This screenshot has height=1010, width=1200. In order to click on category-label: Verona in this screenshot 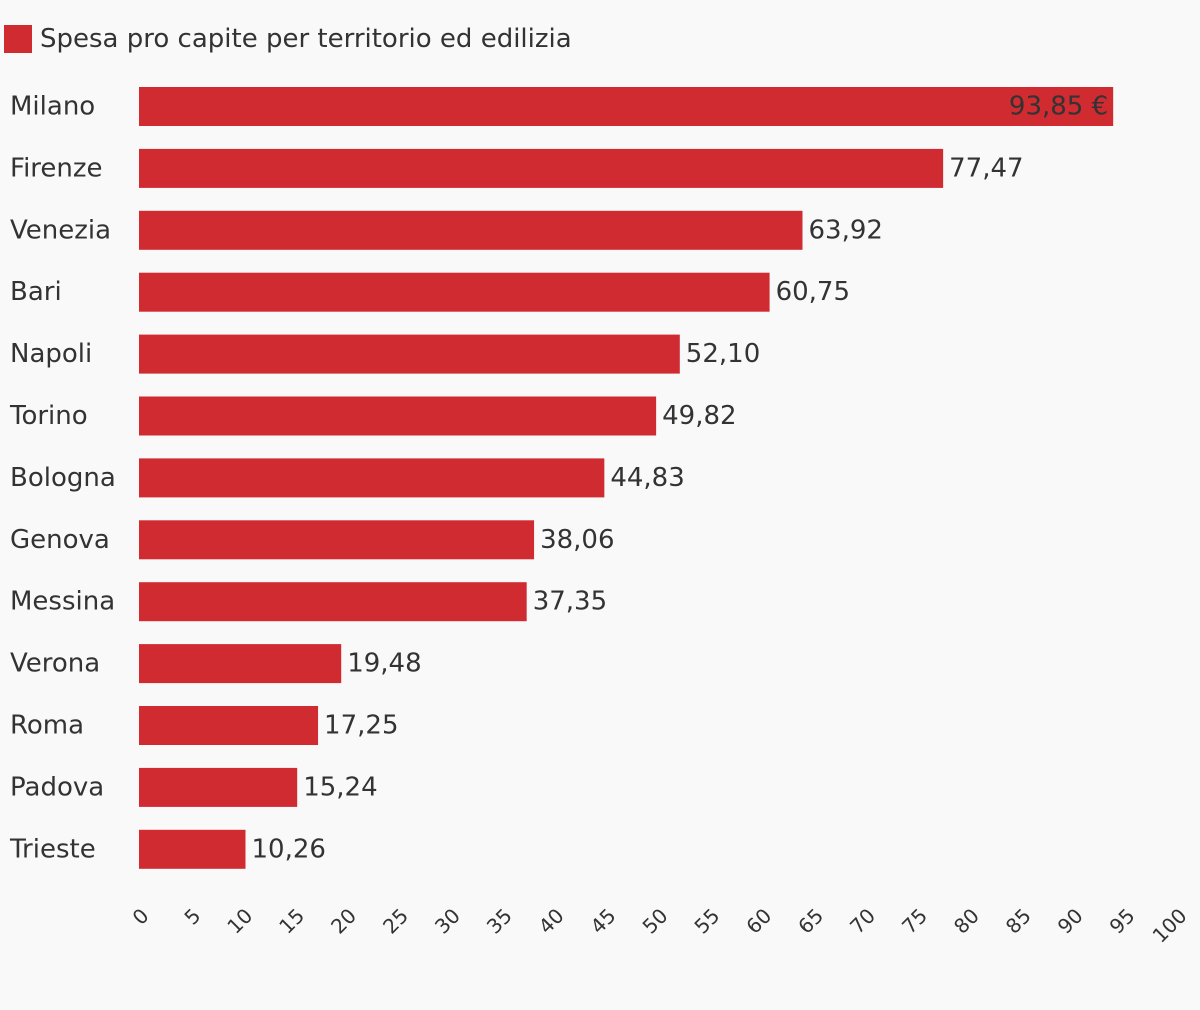, I will do `click(55, 664)`.